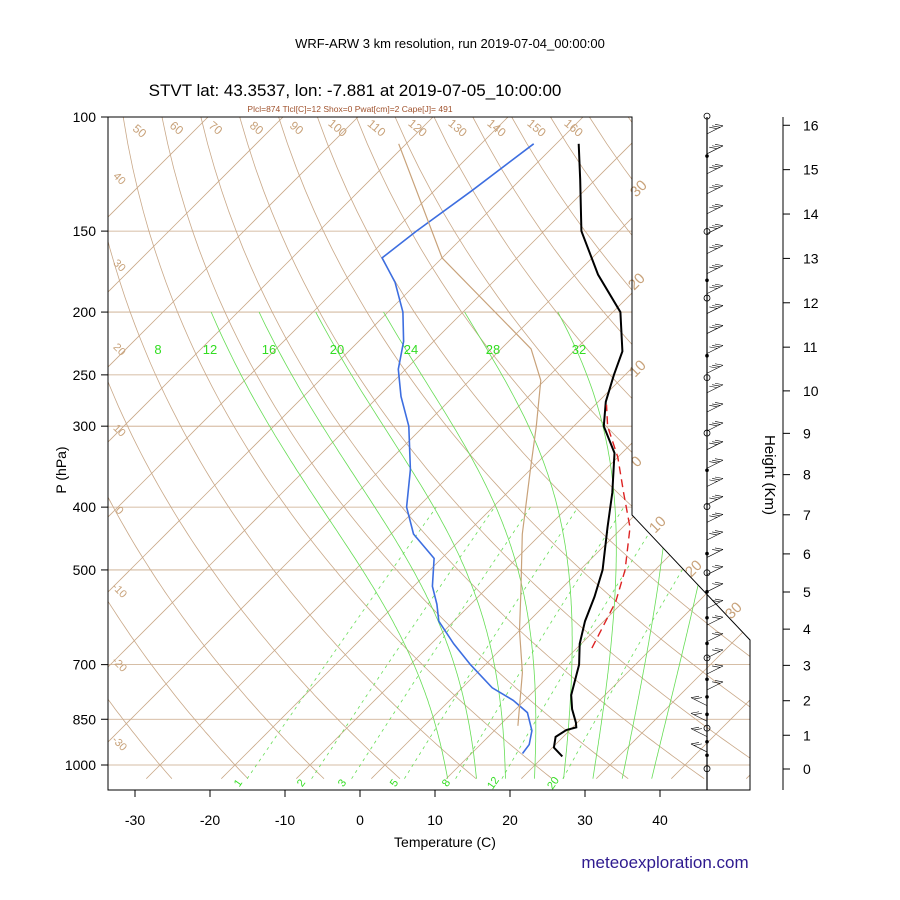 Image resolution: width=900 pixels, height=900 pixels. Describe the element at coordinates (807, 475) in the screenshot. I see `height-tick-label: 8` at that location.